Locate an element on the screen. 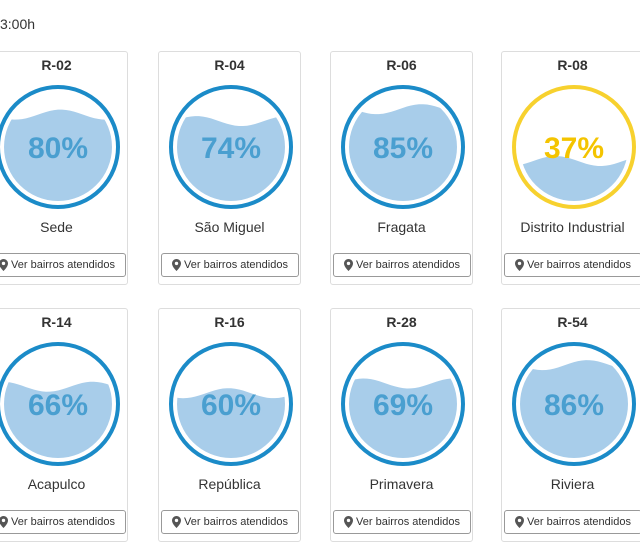  reservoir-name: Distrito Industrial is located at coordinates (572, 227).